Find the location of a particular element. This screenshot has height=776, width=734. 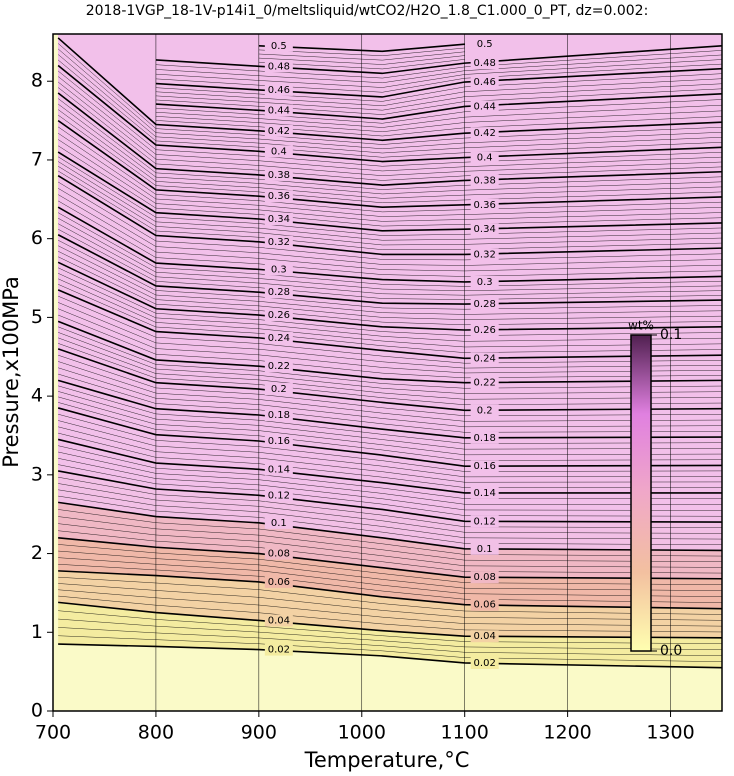

contour-label: 0.3 is located at coordinates (279, 269).